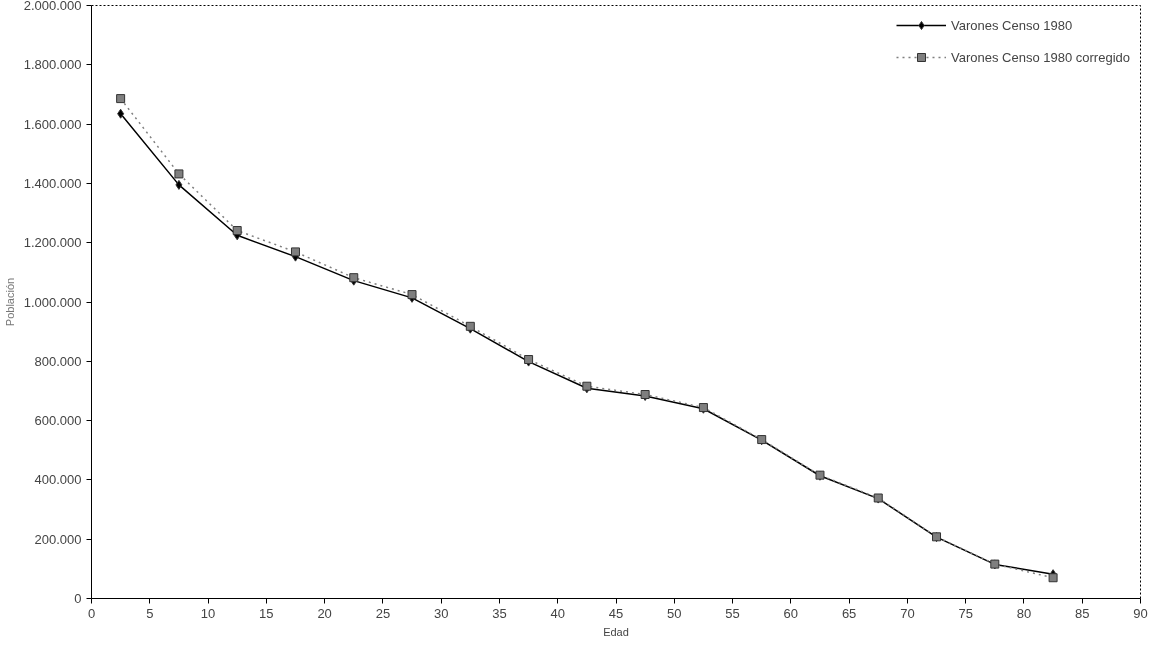 This screenshot has width=1173, height=650. I want to click on y-tick-label: 1.600.000, so click(52, 124).